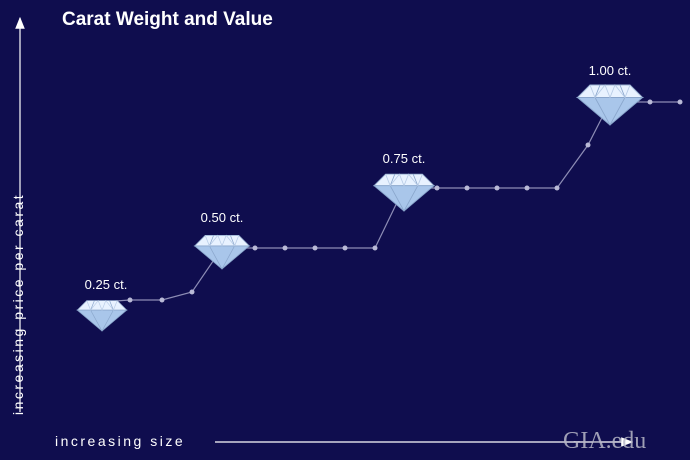  I want to click on watermark: GIA.edu, so click(604, 441).